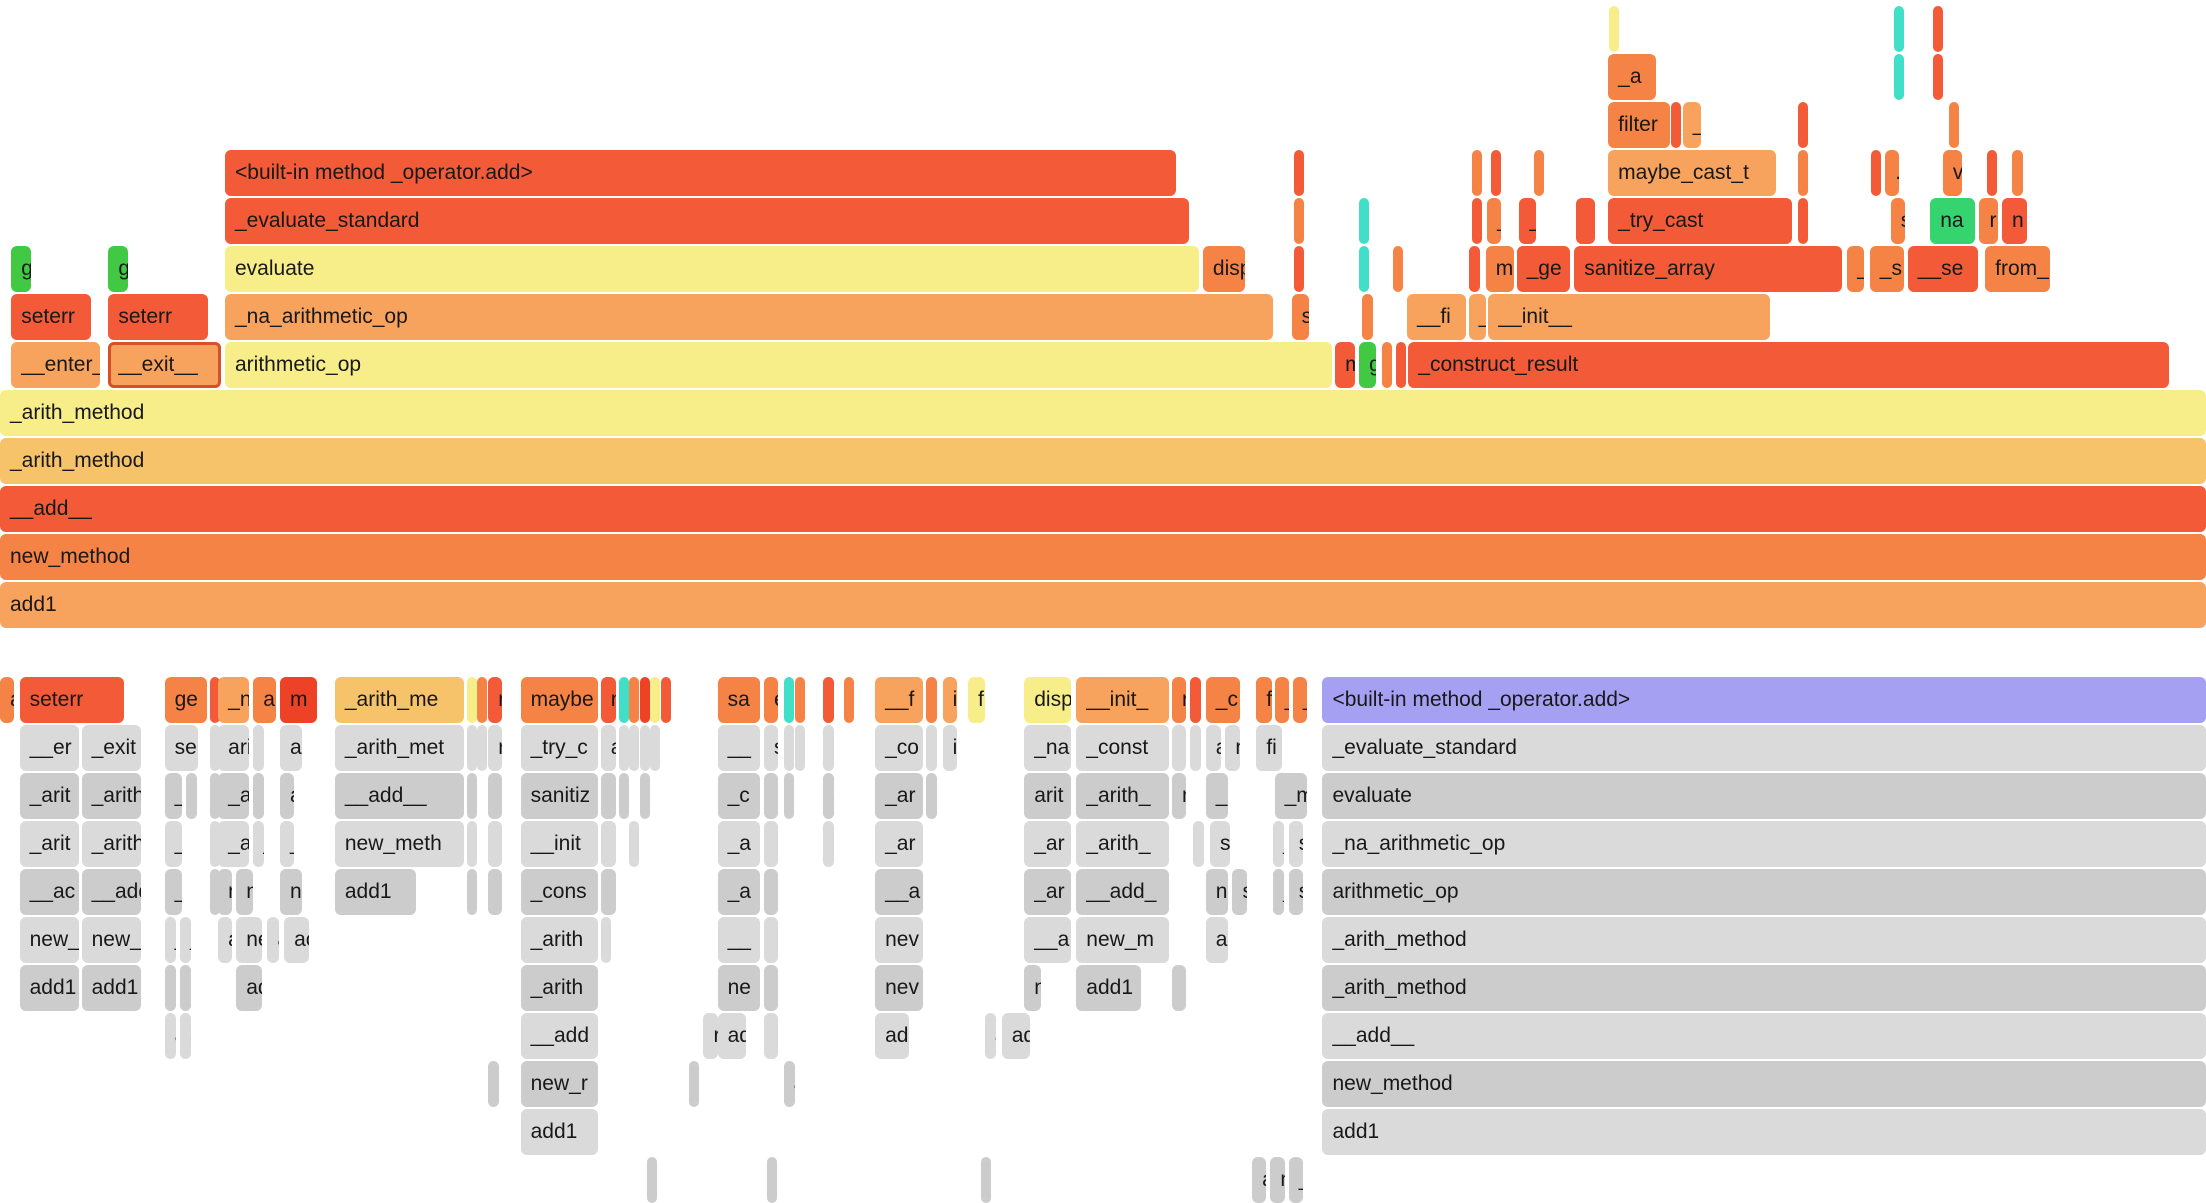  Describe the element at coordinates (712, 269) in the screenshot. I see `flame-frame: evaluate` at that location.